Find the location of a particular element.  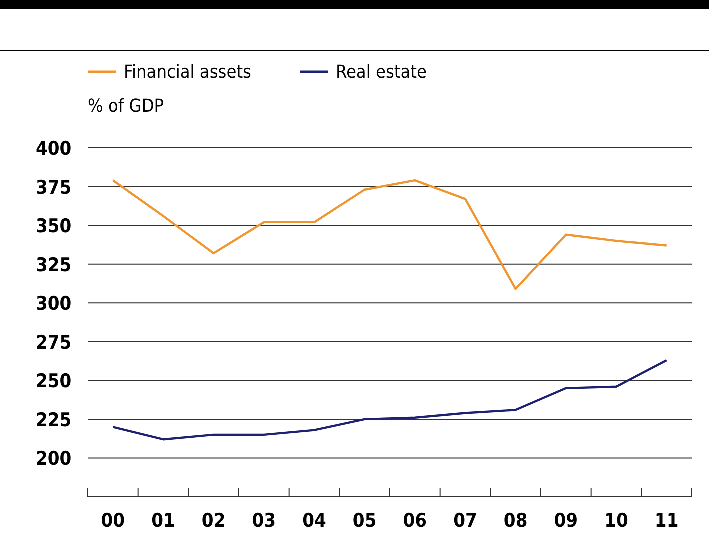

y-tick-label: 250 is located at coordinates (54, 381).